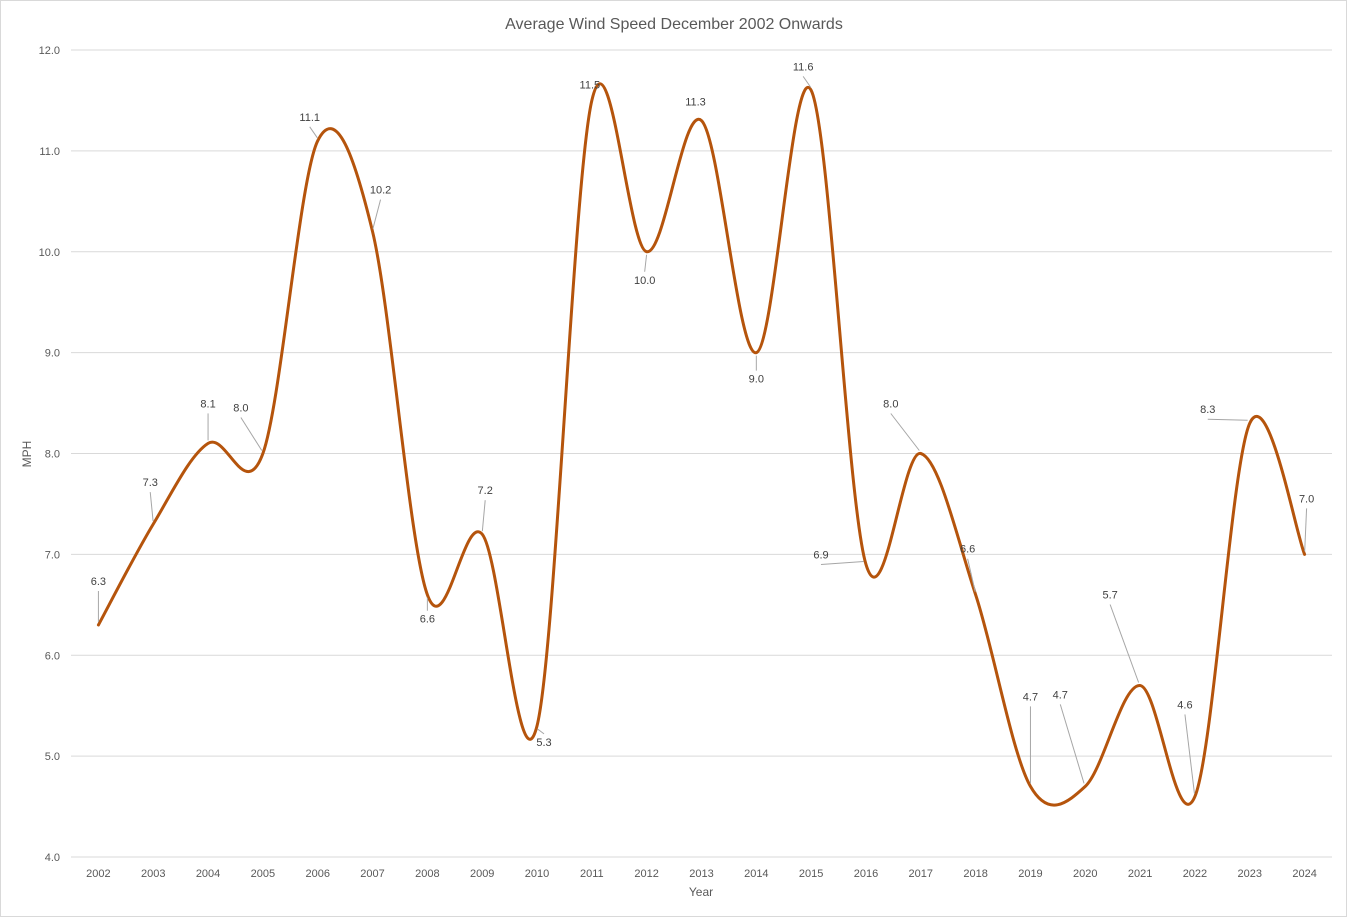  What do you see at coordinates (644, 281) in the screenshot?
I see `data-label: 10.0` at bounding box center [644, 281].